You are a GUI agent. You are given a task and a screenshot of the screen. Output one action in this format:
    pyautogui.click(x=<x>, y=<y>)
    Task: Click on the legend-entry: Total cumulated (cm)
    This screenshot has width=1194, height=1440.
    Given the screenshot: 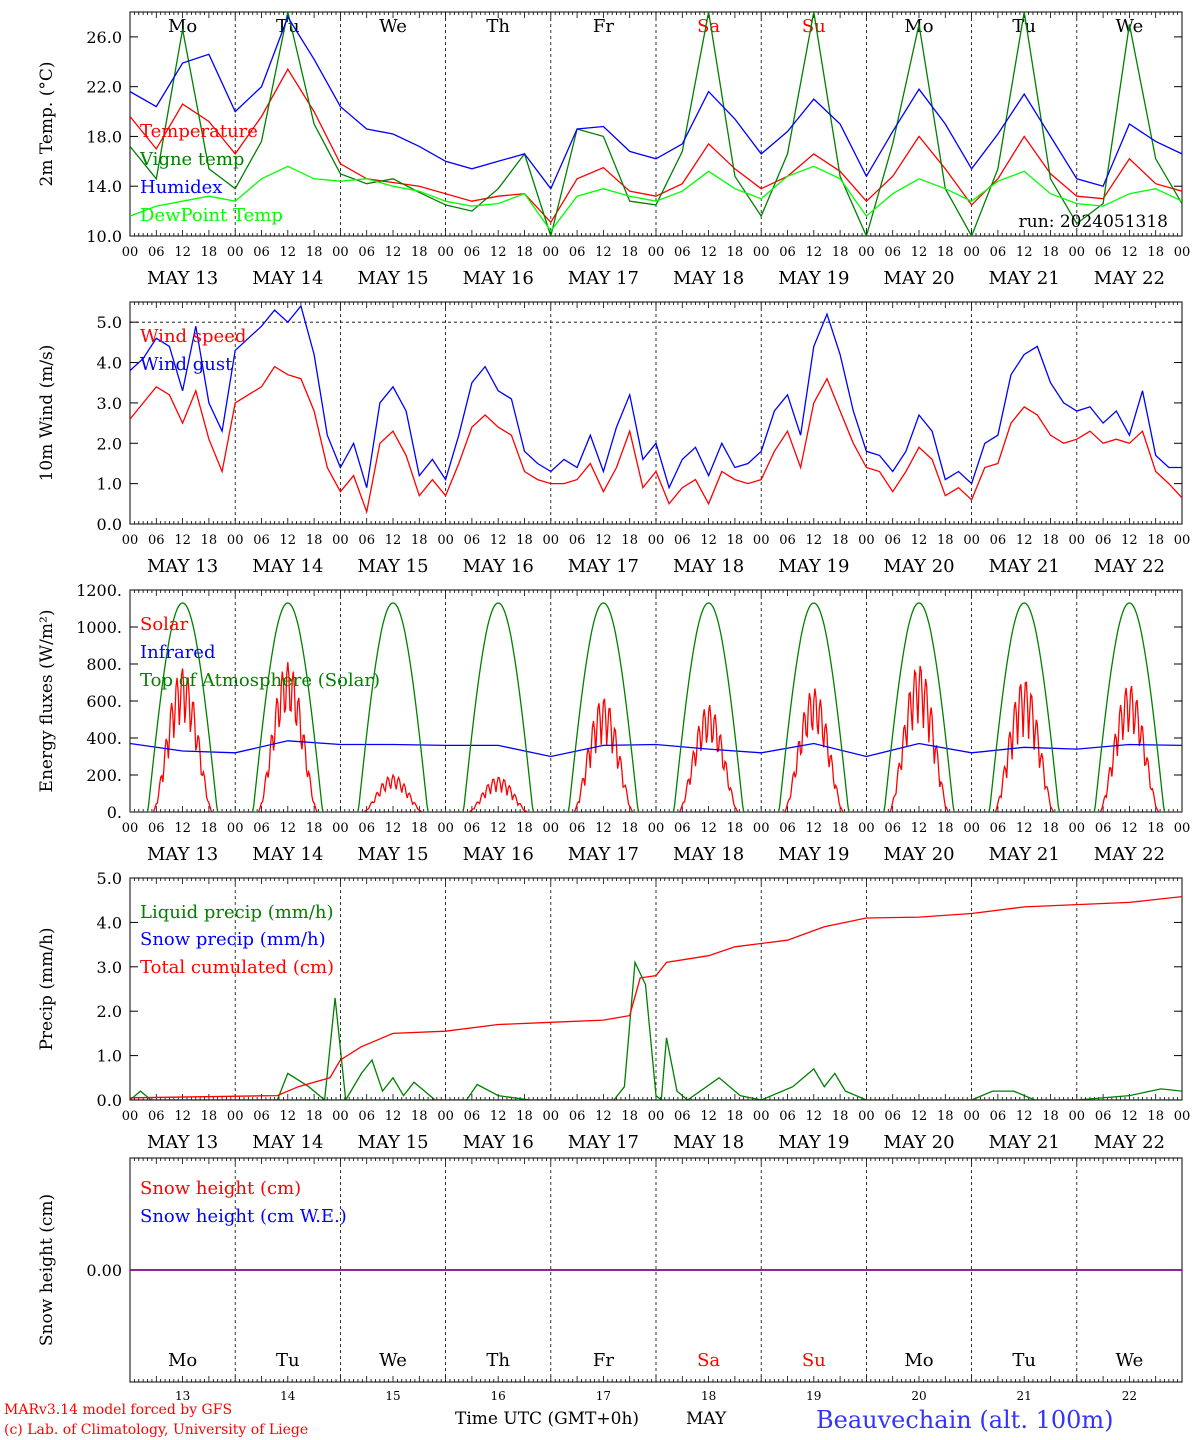 What is the action you would take?
    pyautogui.click(x=237, y=967)
    